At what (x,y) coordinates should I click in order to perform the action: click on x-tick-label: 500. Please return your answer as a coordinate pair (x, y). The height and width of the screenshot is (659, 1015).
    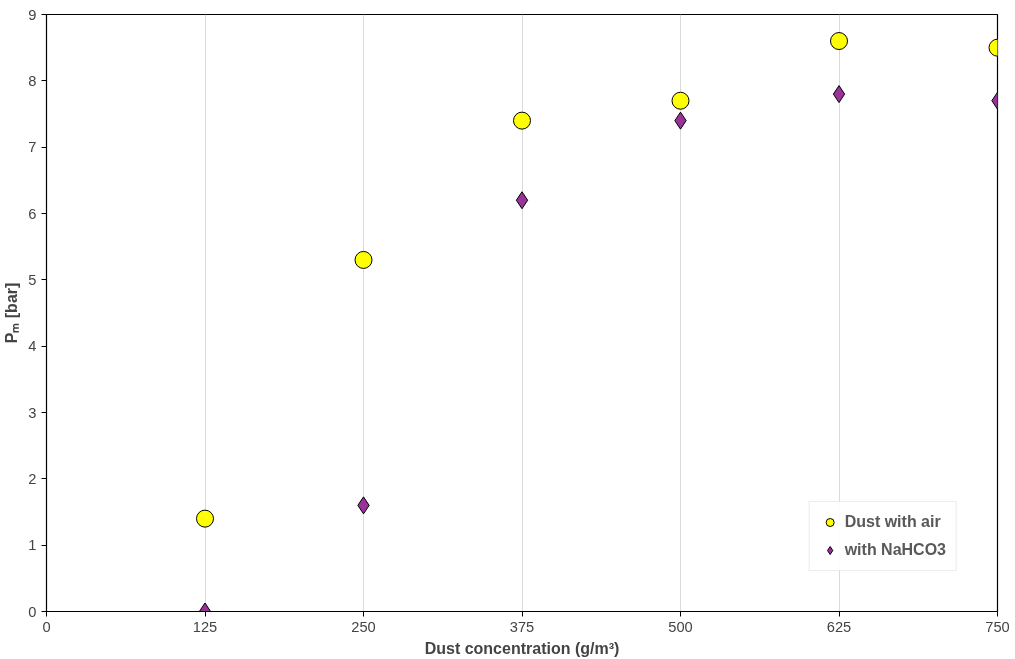
    Looking at the image, I should click on (680, 626).